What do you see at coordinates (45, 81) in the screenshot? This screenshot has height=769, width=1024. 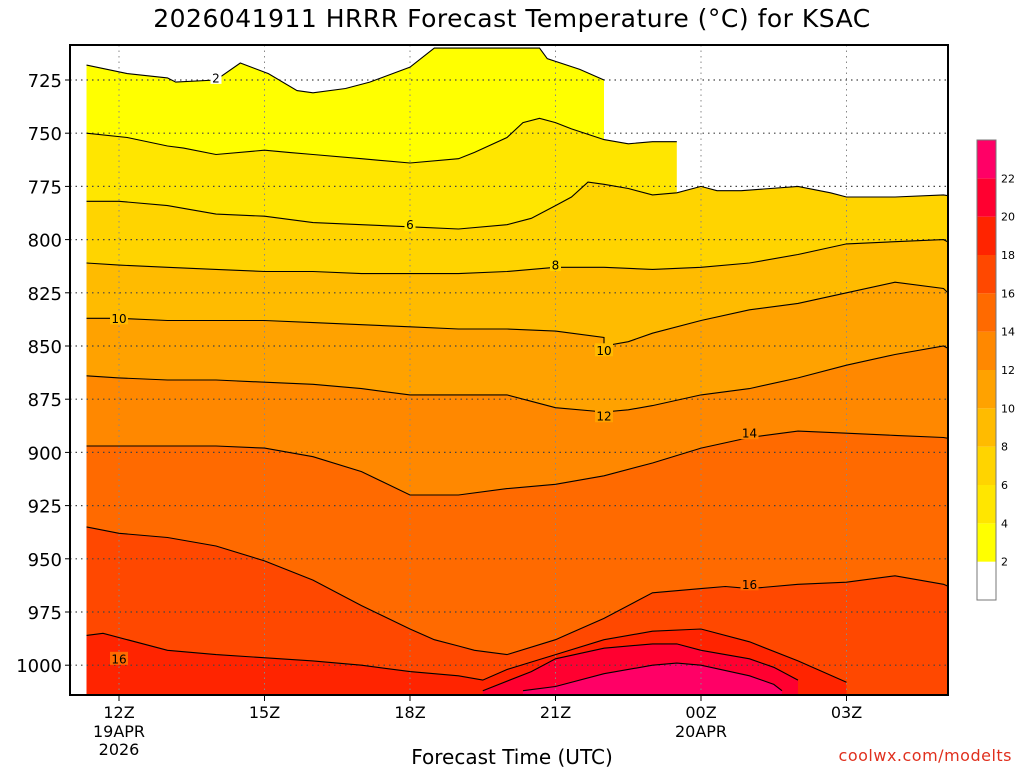 I see `y-tick-label: 725` at bounding box center [45, 81].